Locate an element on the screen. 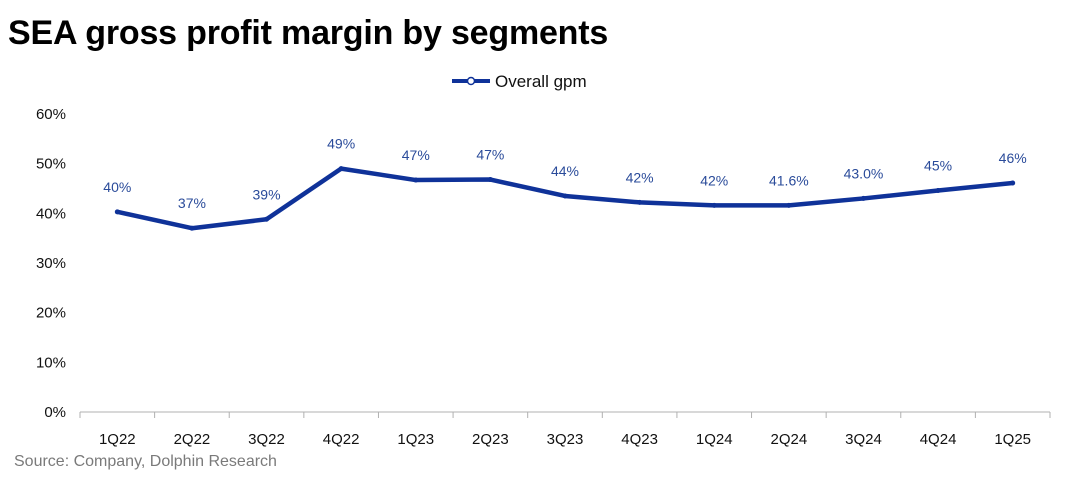 This screenshot has width=1080, height=477. data-label: 39% is located at coordinates (267, 194).